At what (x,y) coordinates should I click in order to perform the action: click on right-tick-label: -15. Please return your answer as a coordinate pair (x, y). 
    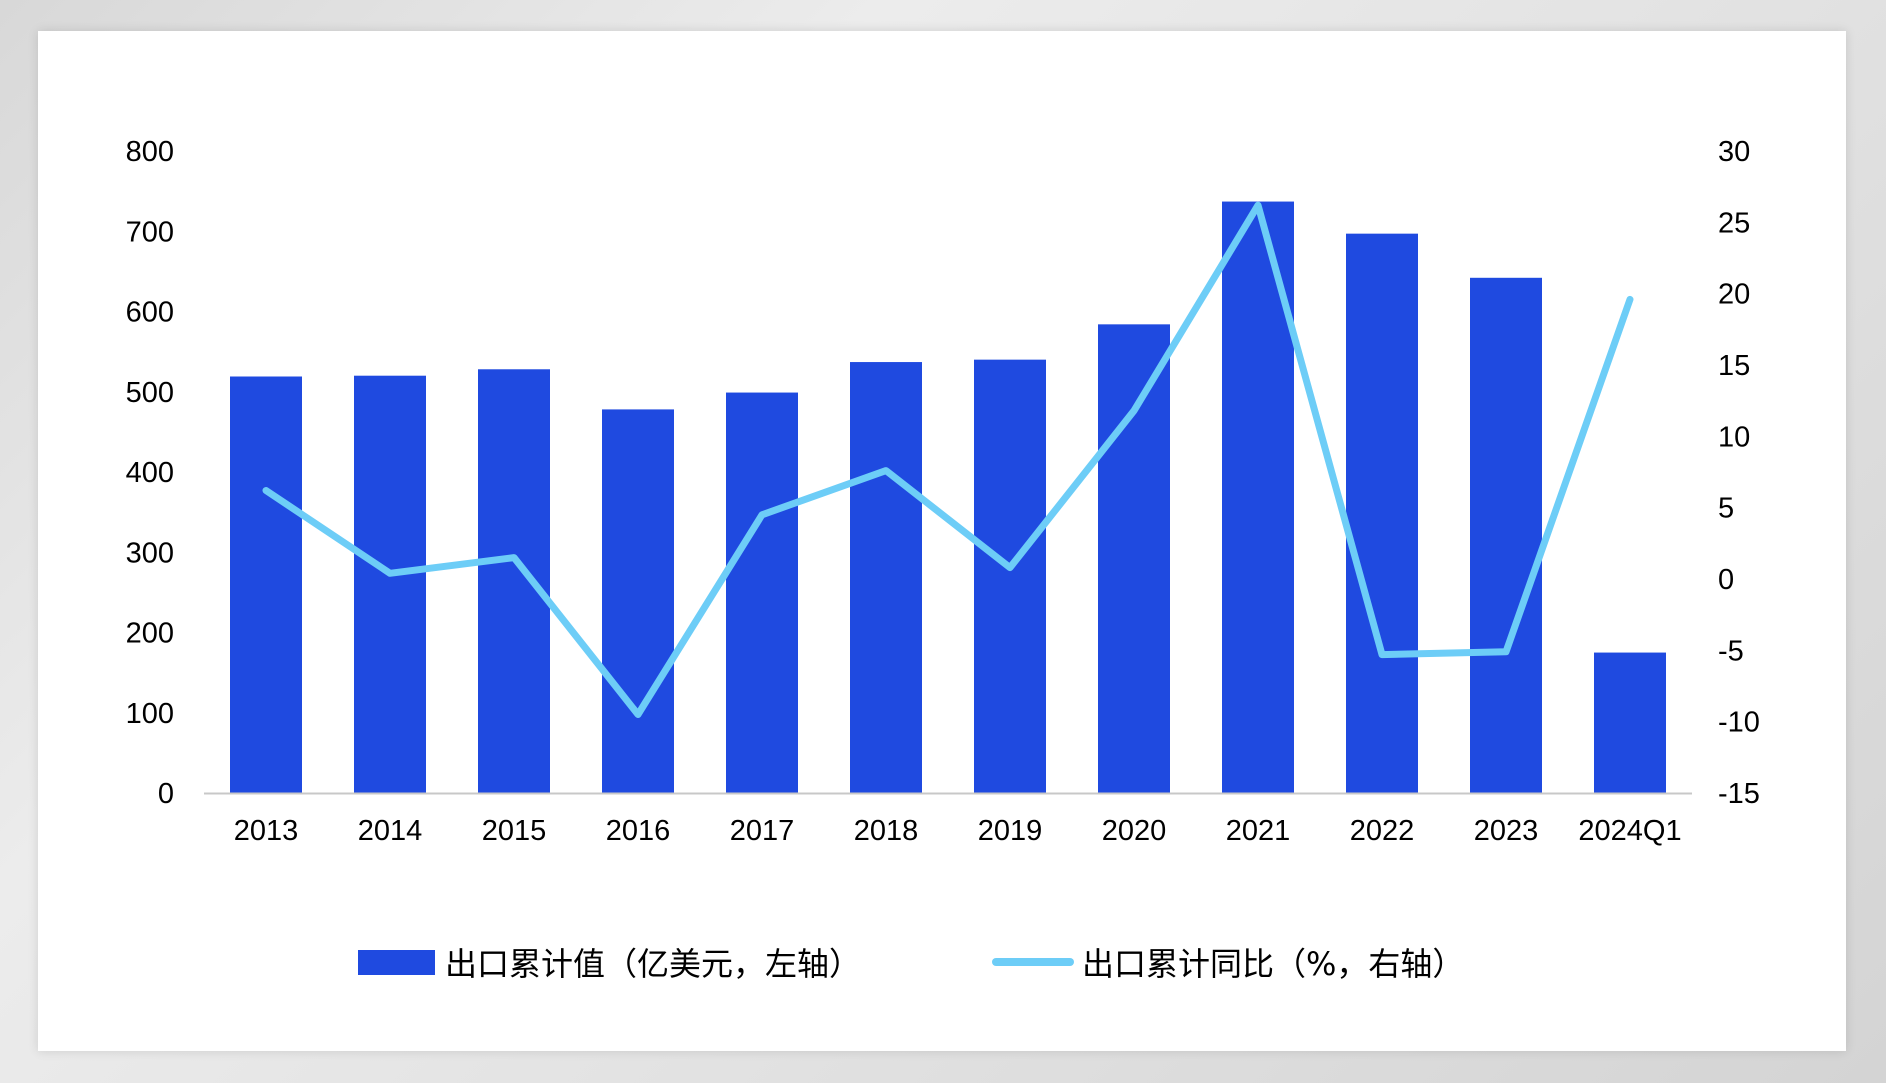
    Looking at the image, I should click on (1739, 794).